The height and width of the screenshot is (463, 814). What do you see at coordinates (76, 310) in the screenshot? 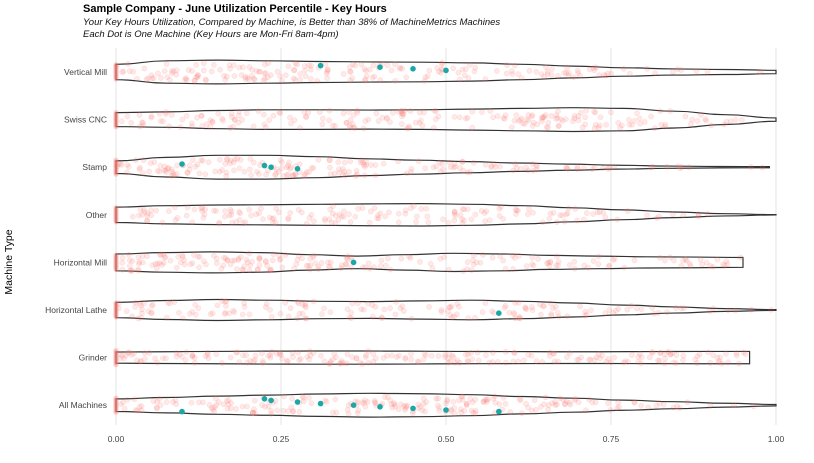
I see `y-tick-label-5: Horizontal Lathe` at bounding box center [76, 310].